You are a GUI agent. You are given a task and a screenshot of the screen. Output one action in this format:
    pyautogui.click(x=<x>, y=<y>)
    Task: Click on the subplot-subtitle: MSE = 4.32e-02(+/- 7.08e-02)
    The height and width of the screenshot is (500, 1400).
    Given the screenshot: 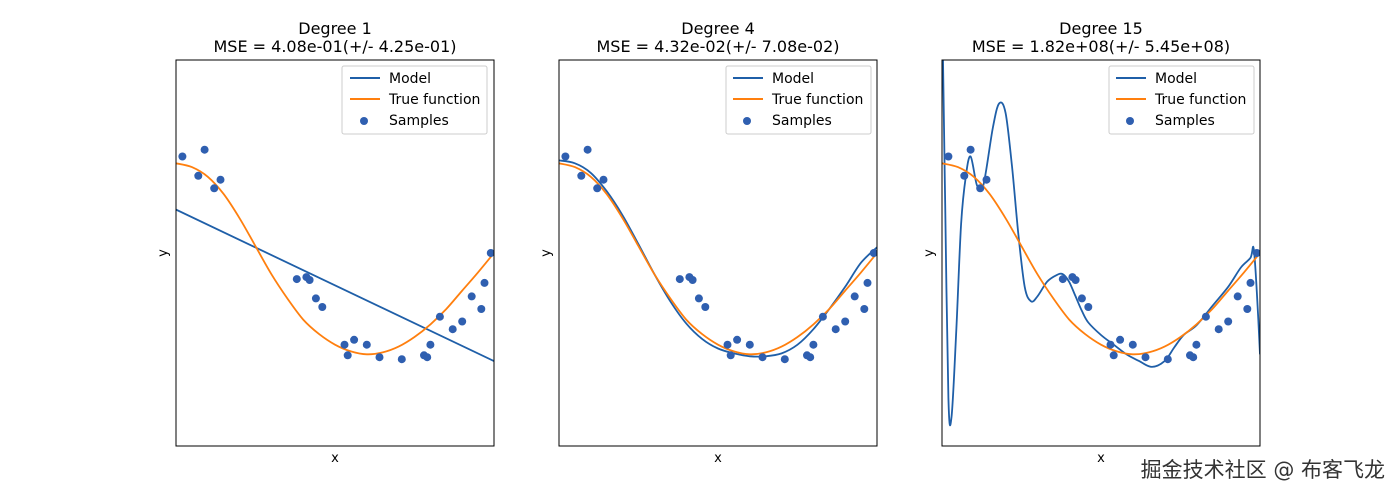 What is the action you would take?
    pyautogui.click(x=718, y=46)
    